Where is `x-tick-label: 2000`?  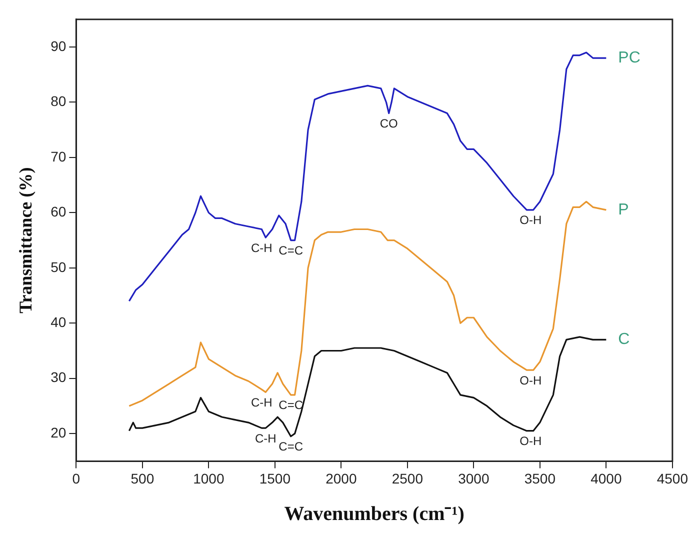
x-tick-label: 2000 is located at coordinates (341, 478).